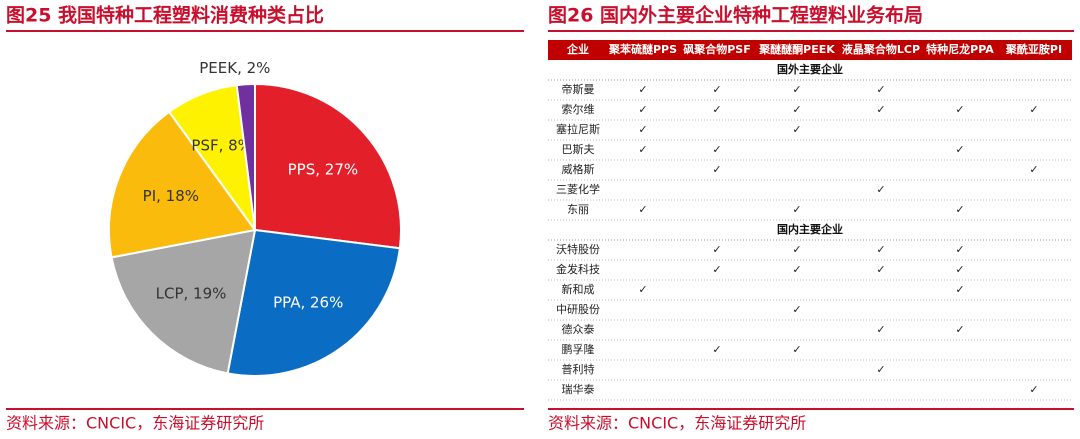 The width and height of the screenshot is (1080, 439). I want to click on row-name: 沃特股份, so click(578, 249).